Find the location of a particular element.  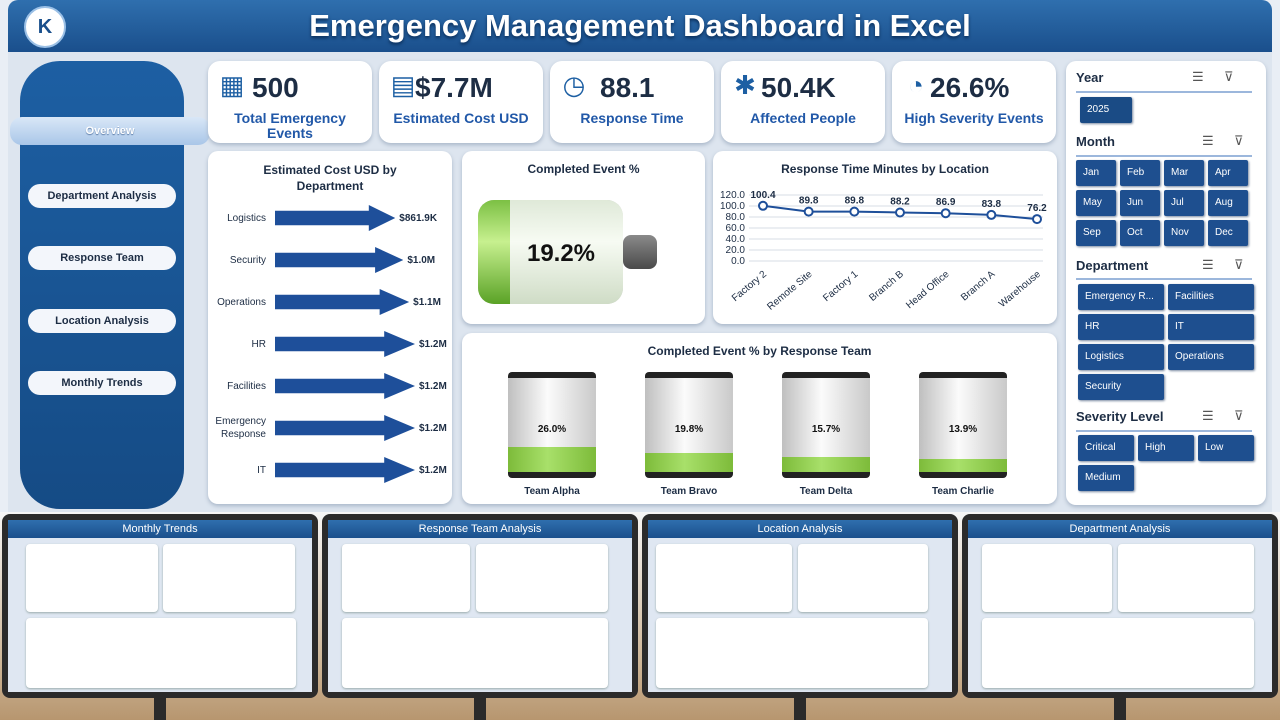

battery-gauge is located at coordinates (550, 252).